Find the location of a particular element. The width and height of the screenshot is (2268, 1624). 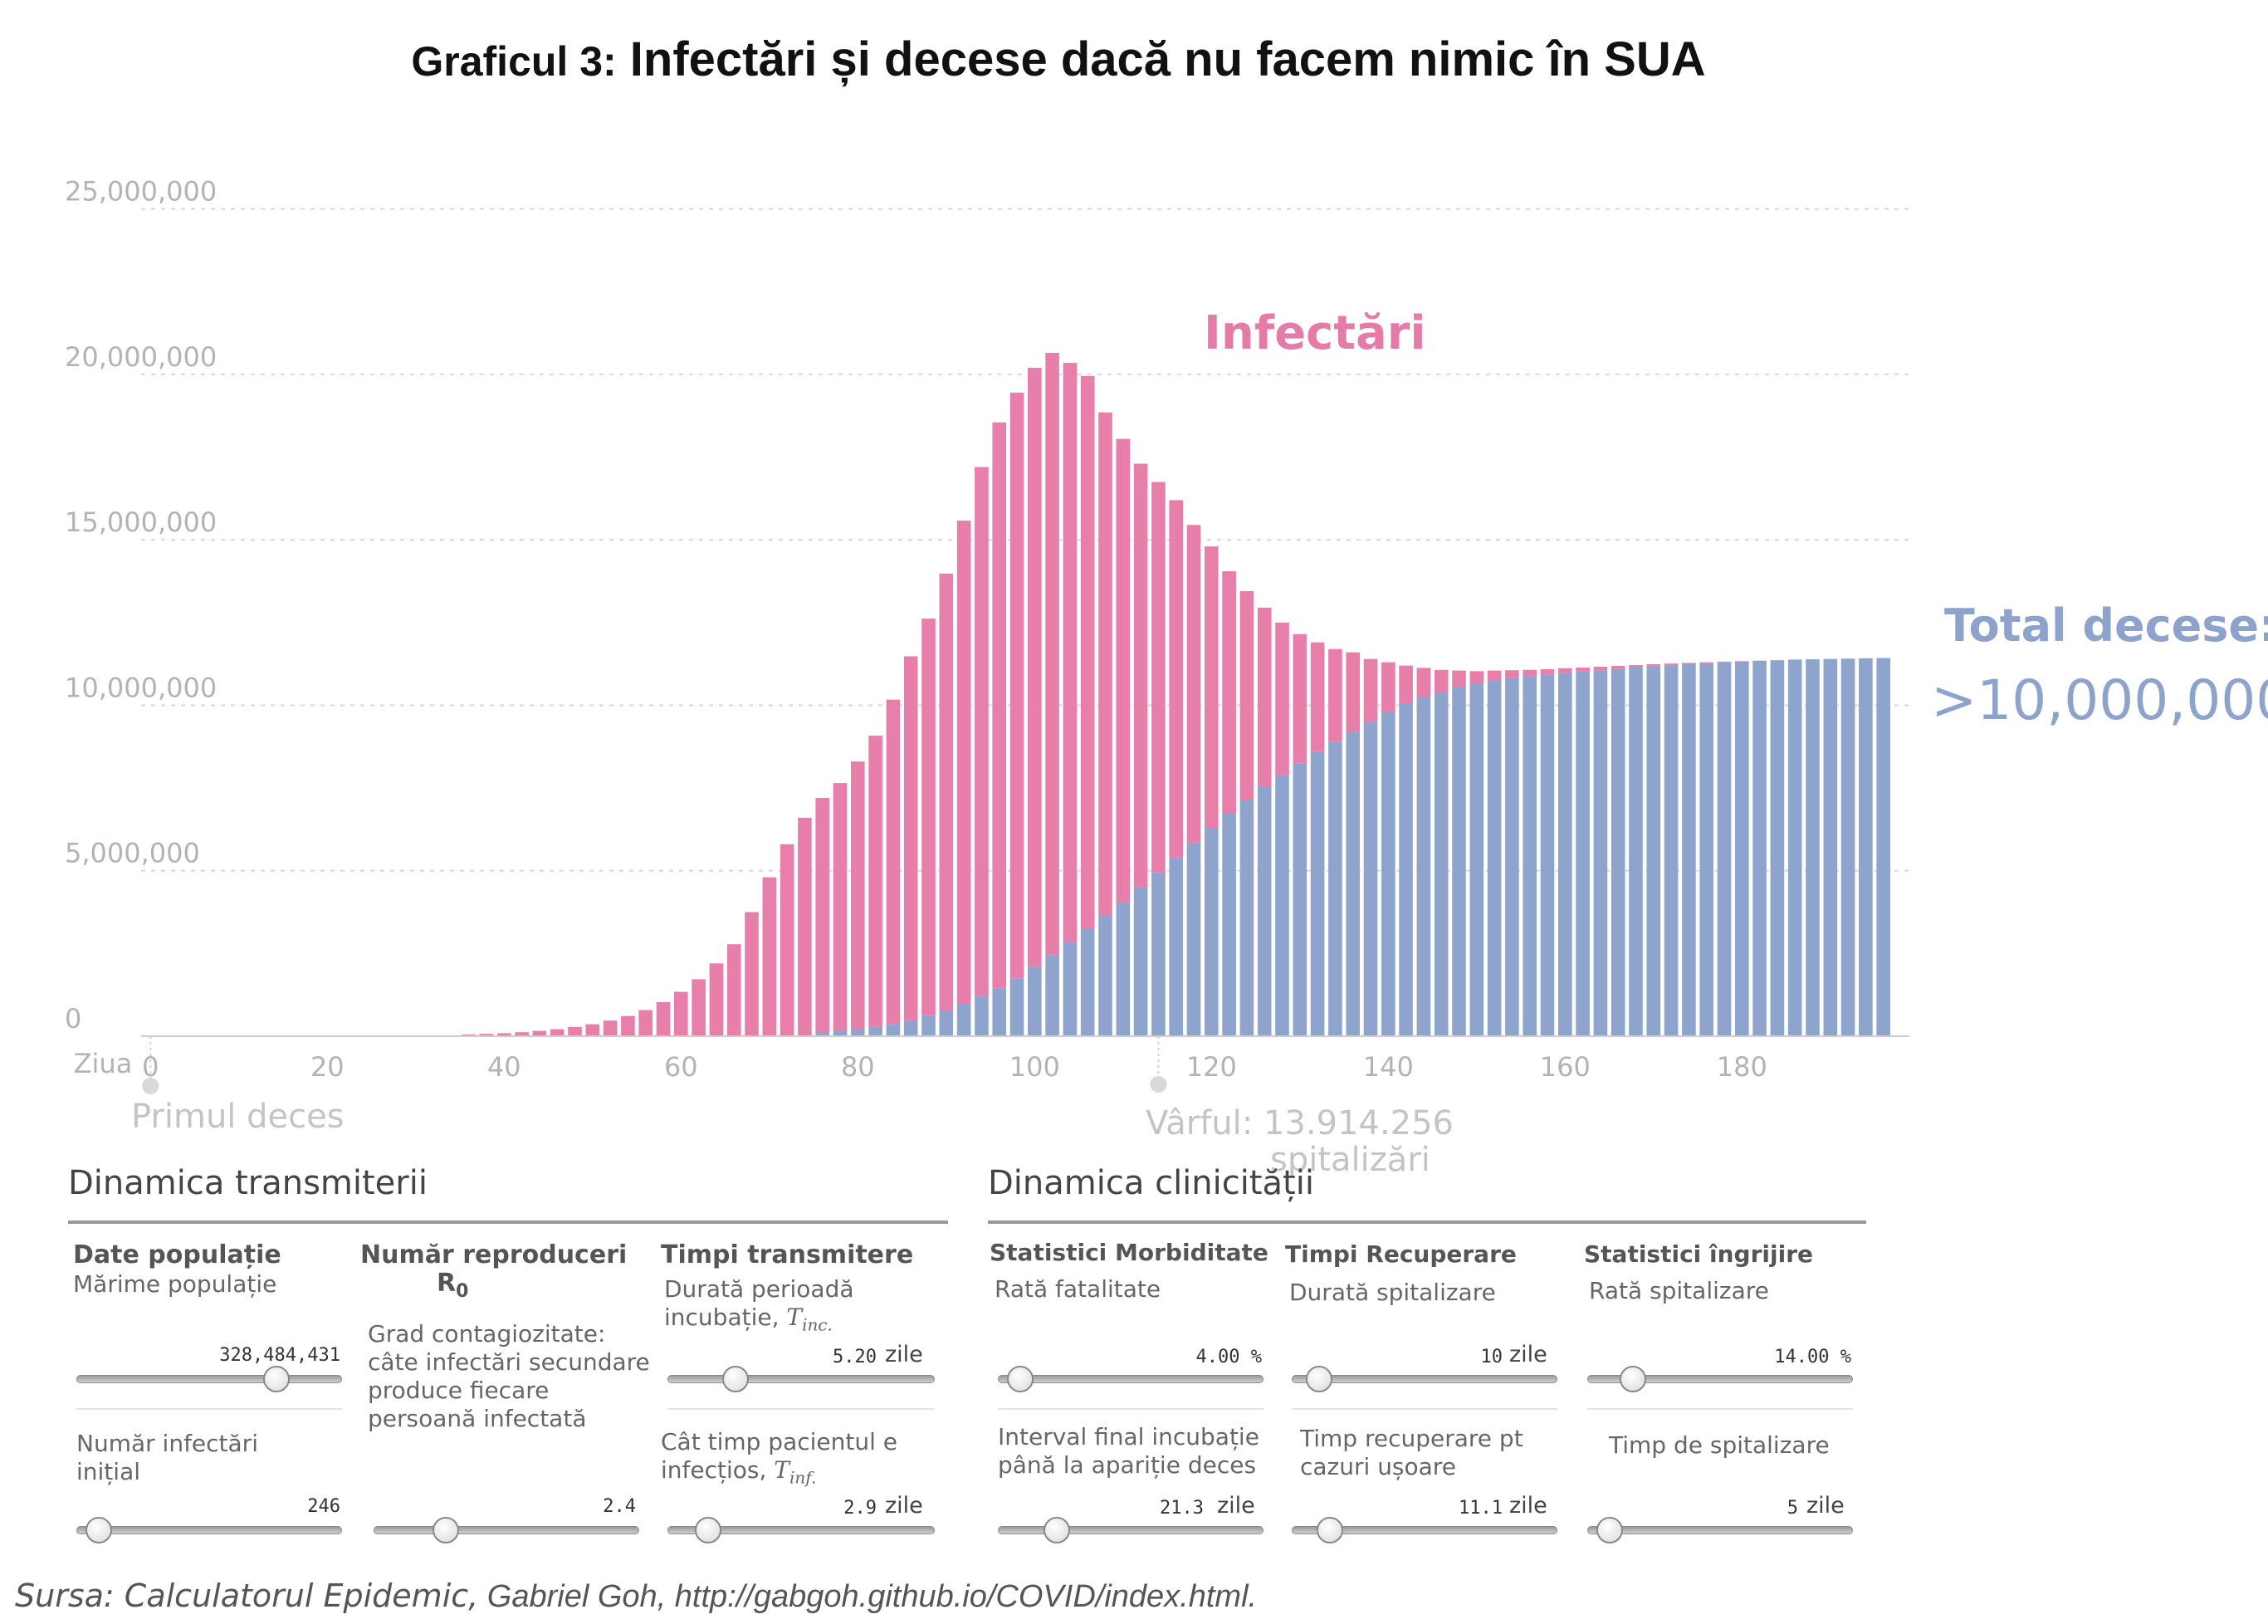

mild-recovery-value: 11.1 is located at coordinates (1481, 1508).